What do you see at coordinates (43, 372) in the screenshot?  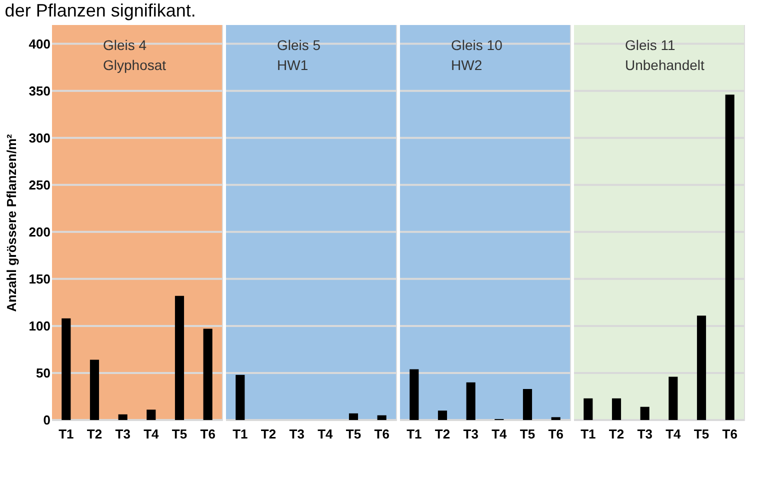 I see `y-tick-label: 50` at bounding box center [43, 372].